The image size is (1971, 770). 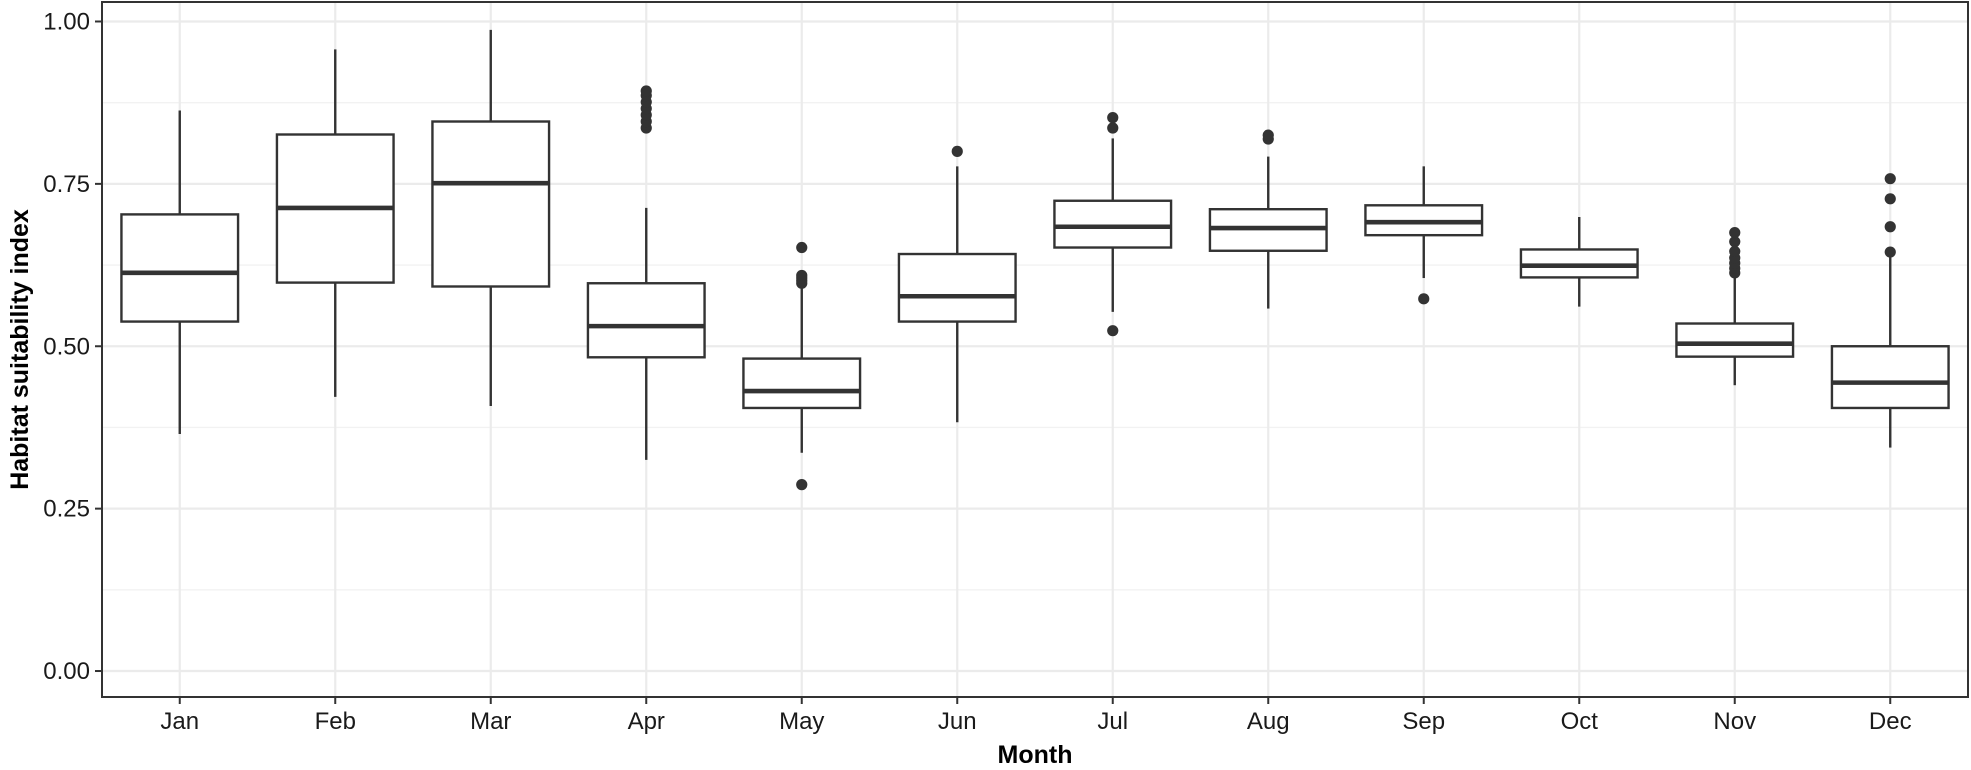 I want to click on x-tick-label: Apr, so click(x=646, y=721).